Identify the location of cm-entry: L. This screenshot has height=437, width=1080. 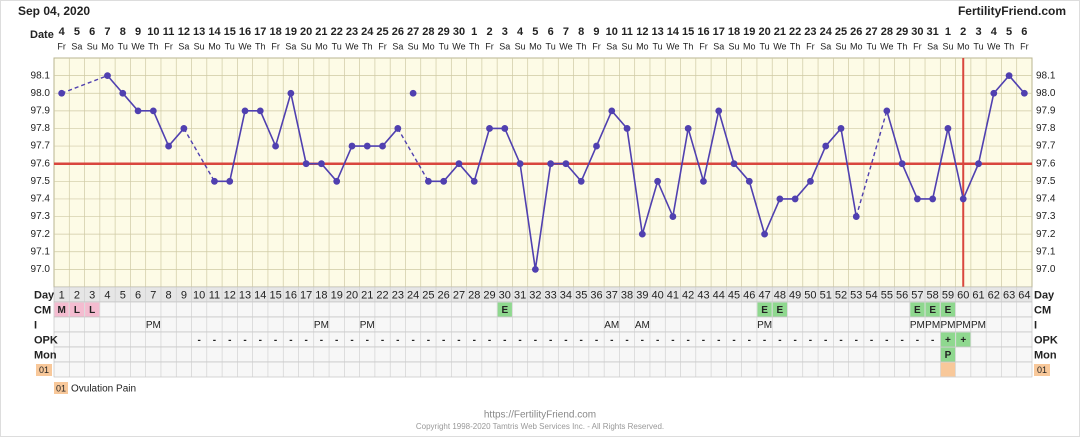
(77, 310).